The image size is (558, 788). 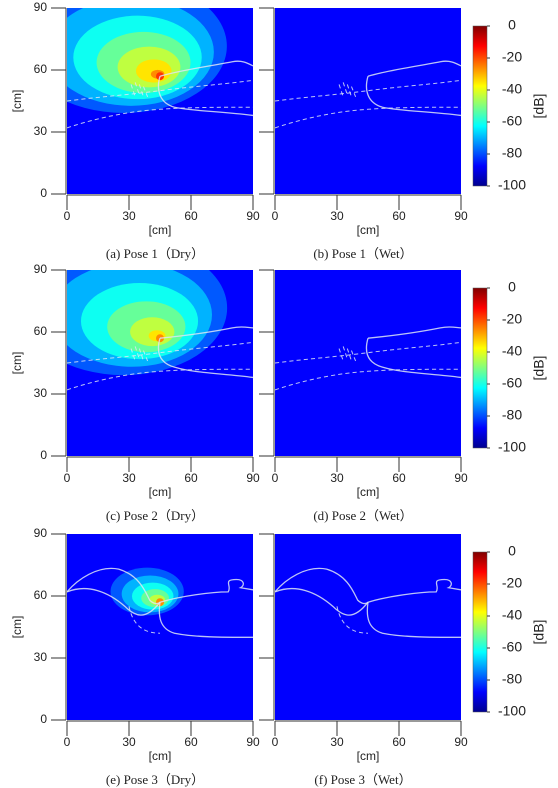 What do you see at coordinates (362, 515) in the screenshot?
I see `caption: (d) Pose 2（Wet）` at bounding box center [362, 515].